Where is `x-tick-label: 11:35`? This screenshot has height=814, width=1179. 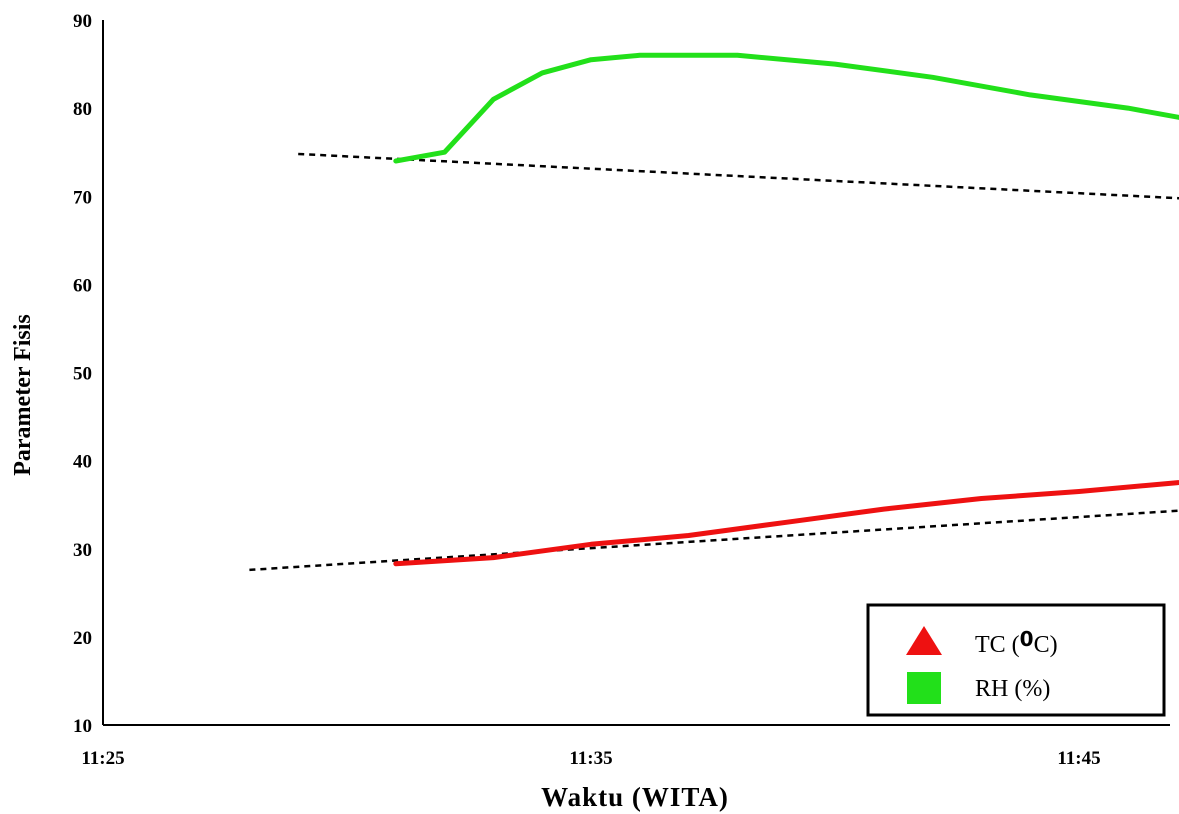
x-tick-label: 11:35 is located at coordinates (590, 758).